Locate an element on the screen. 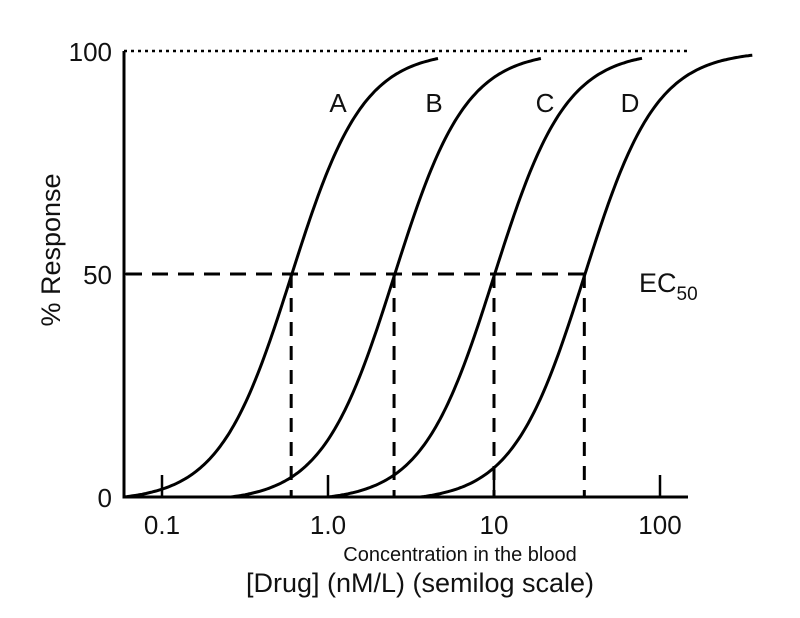 The width and height of the screenshot is (800, 618). y-tick-label: 0 is located at coordinates (105, 498).